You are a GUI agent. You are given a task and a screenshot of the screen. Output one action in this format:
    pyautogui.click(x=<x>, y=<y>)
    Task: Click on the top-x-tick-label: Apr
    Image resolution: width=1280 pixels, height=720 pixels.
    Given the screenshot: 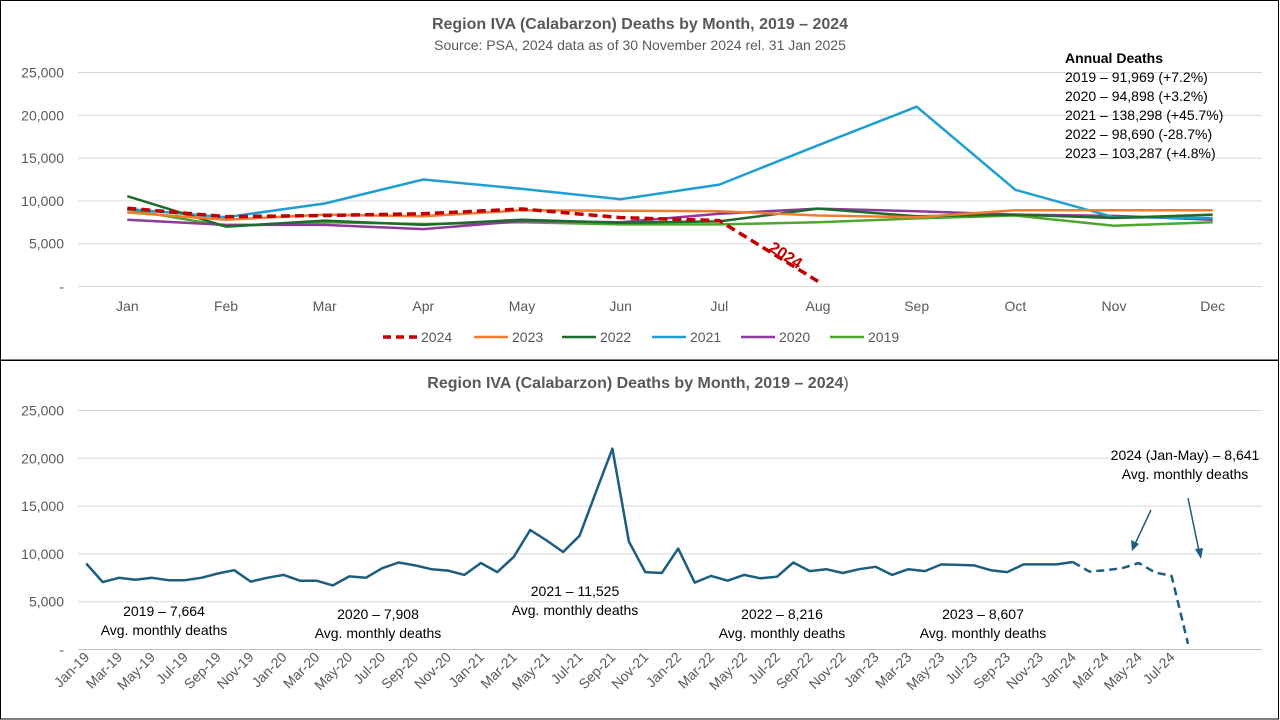 What is the action you would take?
    pyautogui.click(x=423, y=306)
    